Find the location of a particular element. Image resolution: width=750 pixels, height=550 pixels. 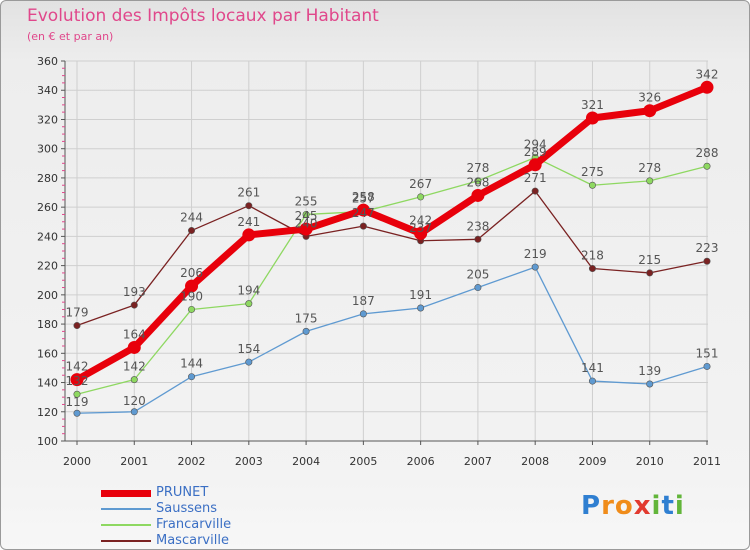

y-tick-label: 260 is located at coordinates (47, 207).